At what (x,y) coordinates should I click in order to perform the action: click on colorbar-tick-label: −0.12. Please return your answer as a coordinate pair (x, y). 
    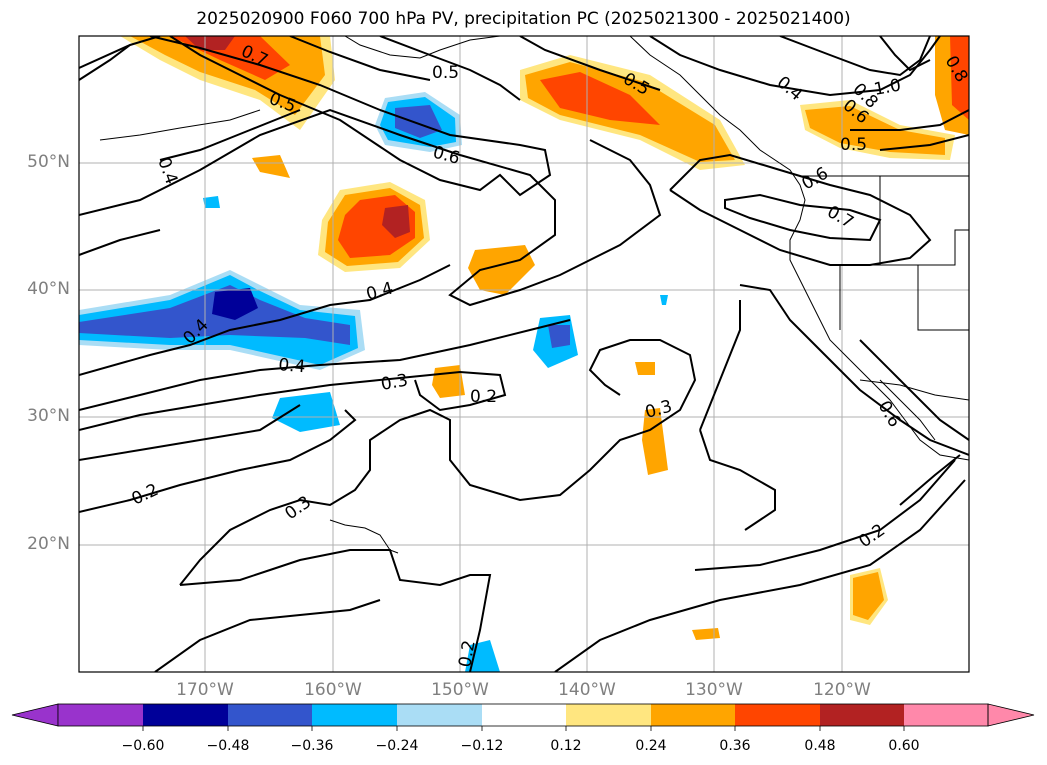
    Looking at the image, I should click on (482, 746).